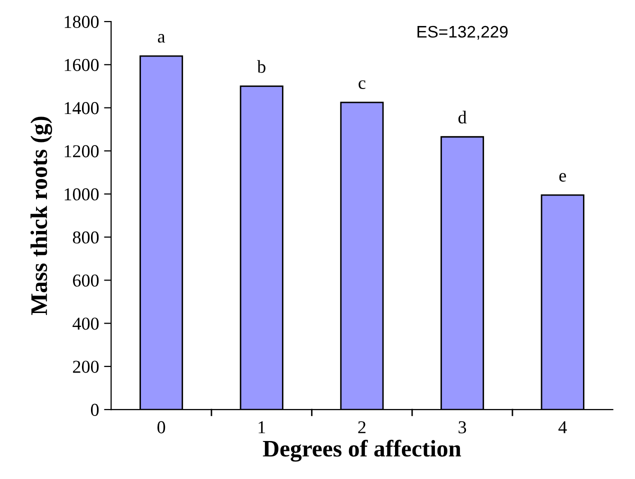 The image size is (635, 479). What do you see at coordinates (462, 117) in the screenshot?
I see `annotation: d` at bounding box center [462, 117].